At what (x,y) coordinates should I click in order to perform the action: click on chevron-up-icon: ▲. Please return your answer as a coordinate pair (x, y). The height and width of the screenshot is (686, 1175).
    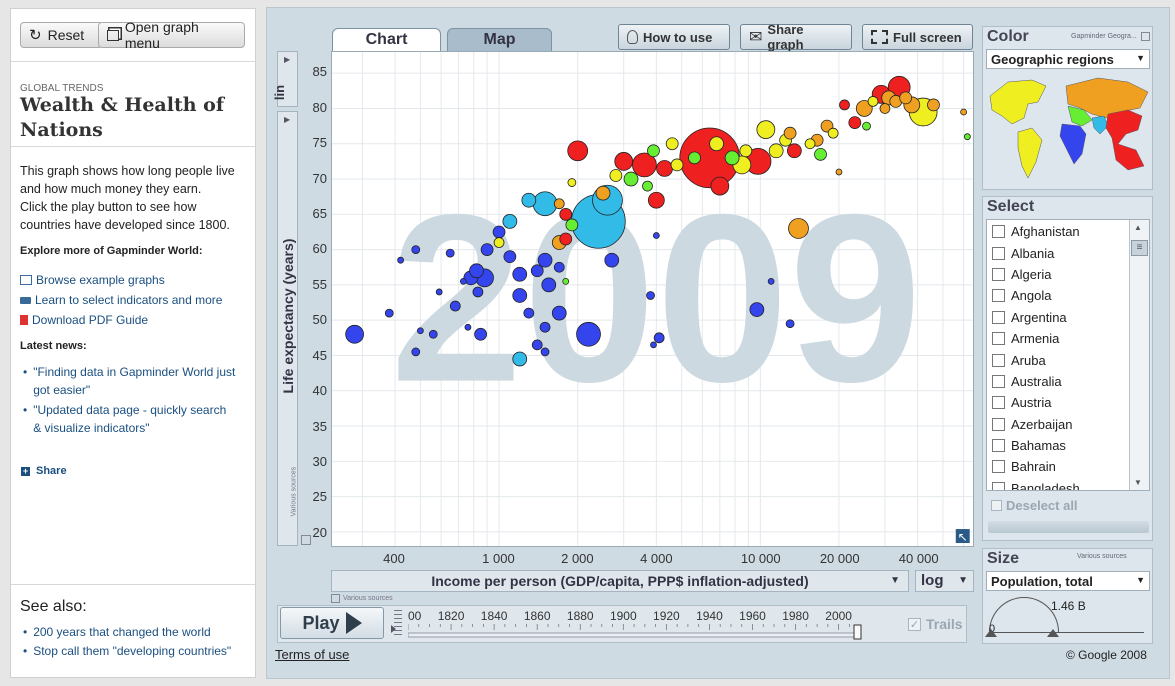
    Looking at the image, I should click on (1138, 227).